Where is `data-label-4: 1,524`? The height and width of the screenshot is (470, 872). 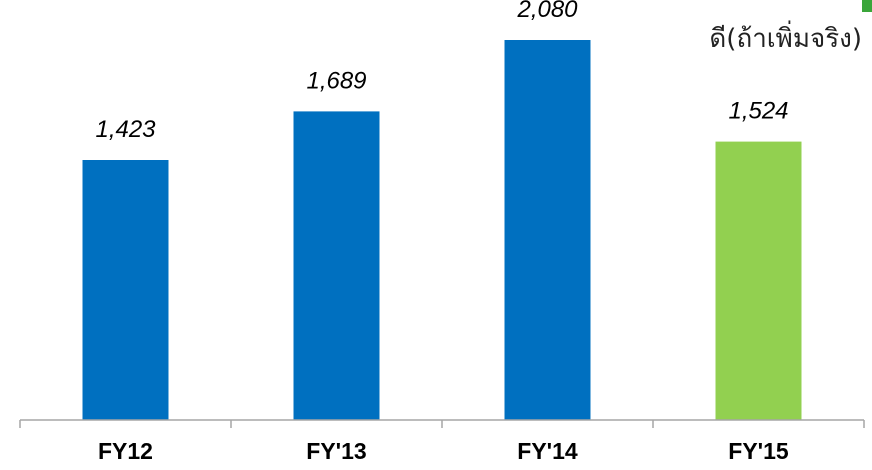 data-label-4: 1,524 is located at coordinates (758, 111).